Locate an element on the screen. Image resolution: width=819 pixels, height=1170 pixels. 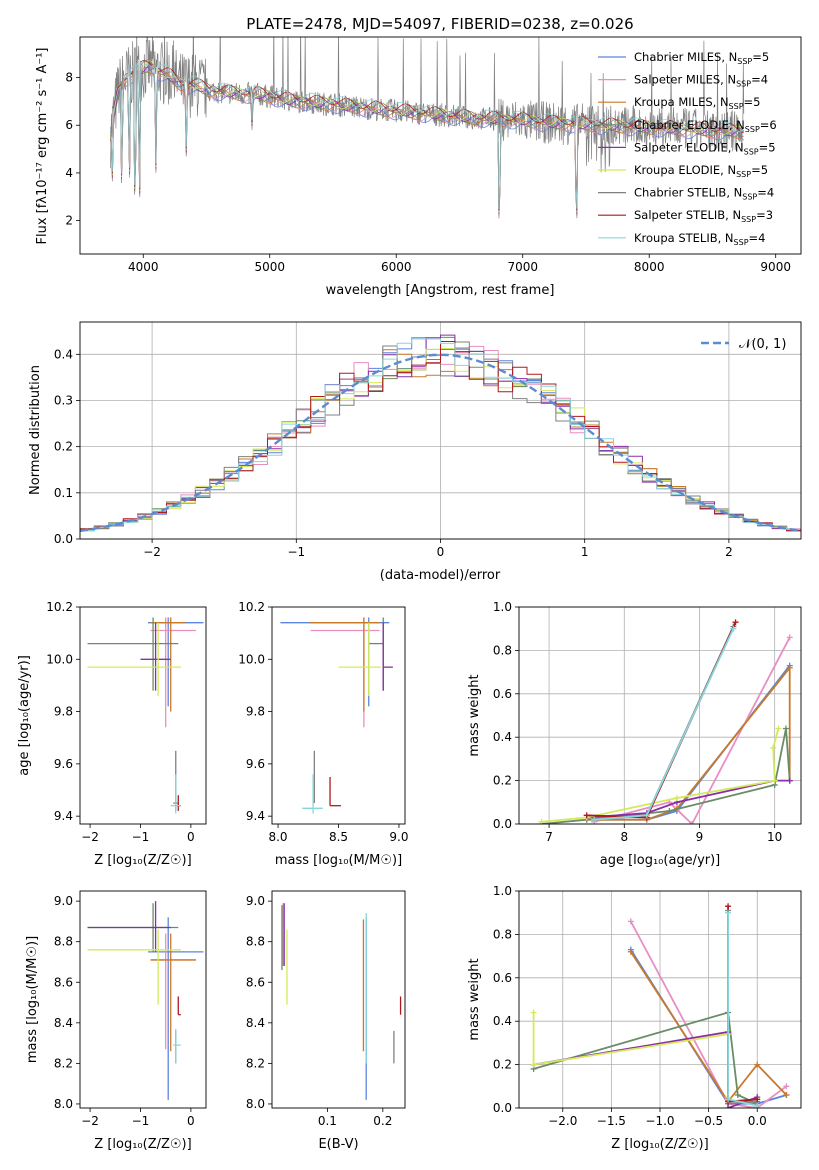
panel-mass_vs_ebv: 0.1 0.2 8.0 8.2 8.4 8.6 8.8 9.0 is located at coordinates (326, 1009).